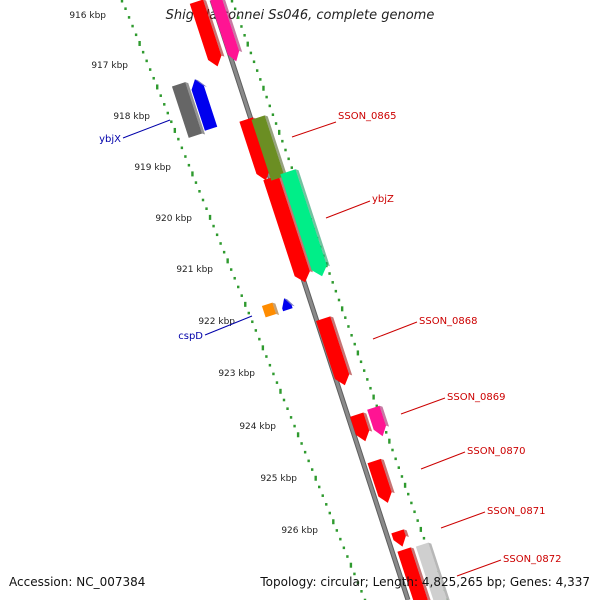 Image resolution: width=600 pixels, height=600 pixels. I want to click on gene-arrow-ybjX-partner, so click(204, 105).